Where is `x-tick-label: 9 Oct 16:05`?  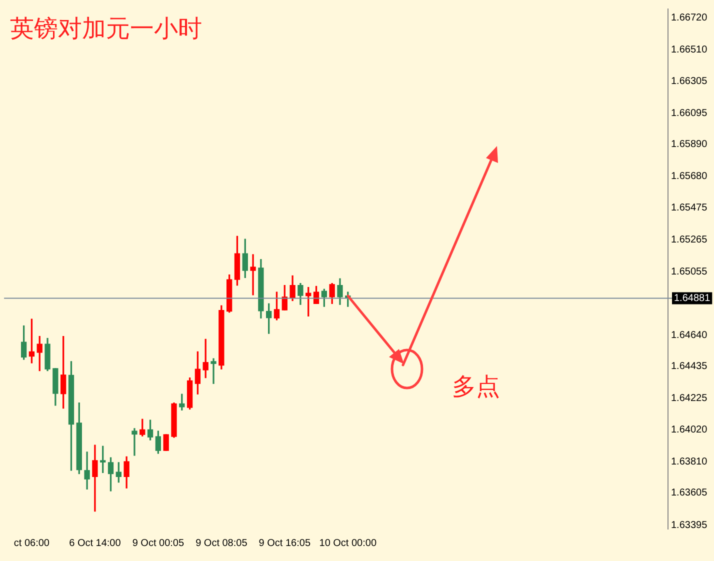
x-tick-label: 9 Oct 16:05 is located at coordinates (284, 543).